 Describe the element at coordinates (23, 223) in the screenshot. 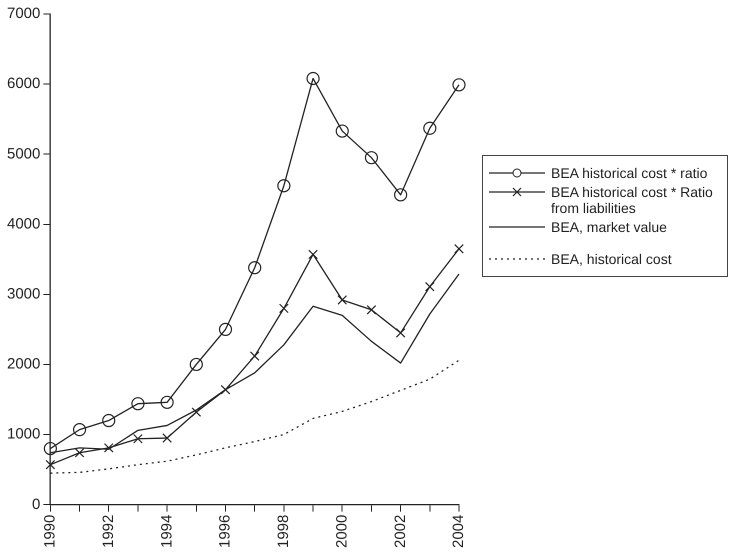

I see `y-tick-label: 4000` at that location.